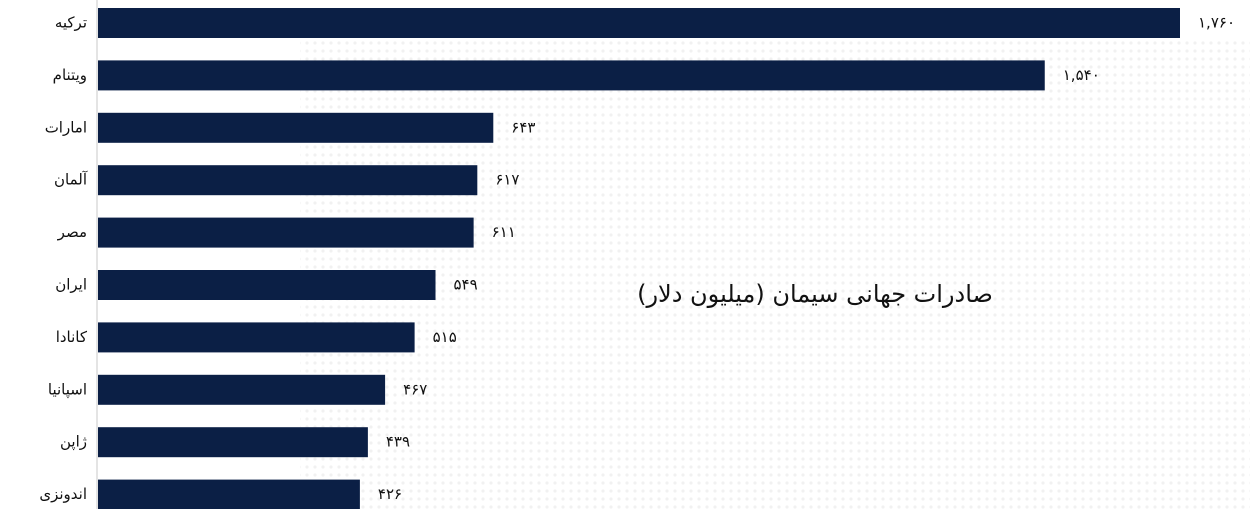 Image resolution: width=1253 pixels, height=509 pixels. What do you see at coordinates (507, 180) in the screenshot?
I see `value-label: ۶۱۷` at bounding box center [507, 180].